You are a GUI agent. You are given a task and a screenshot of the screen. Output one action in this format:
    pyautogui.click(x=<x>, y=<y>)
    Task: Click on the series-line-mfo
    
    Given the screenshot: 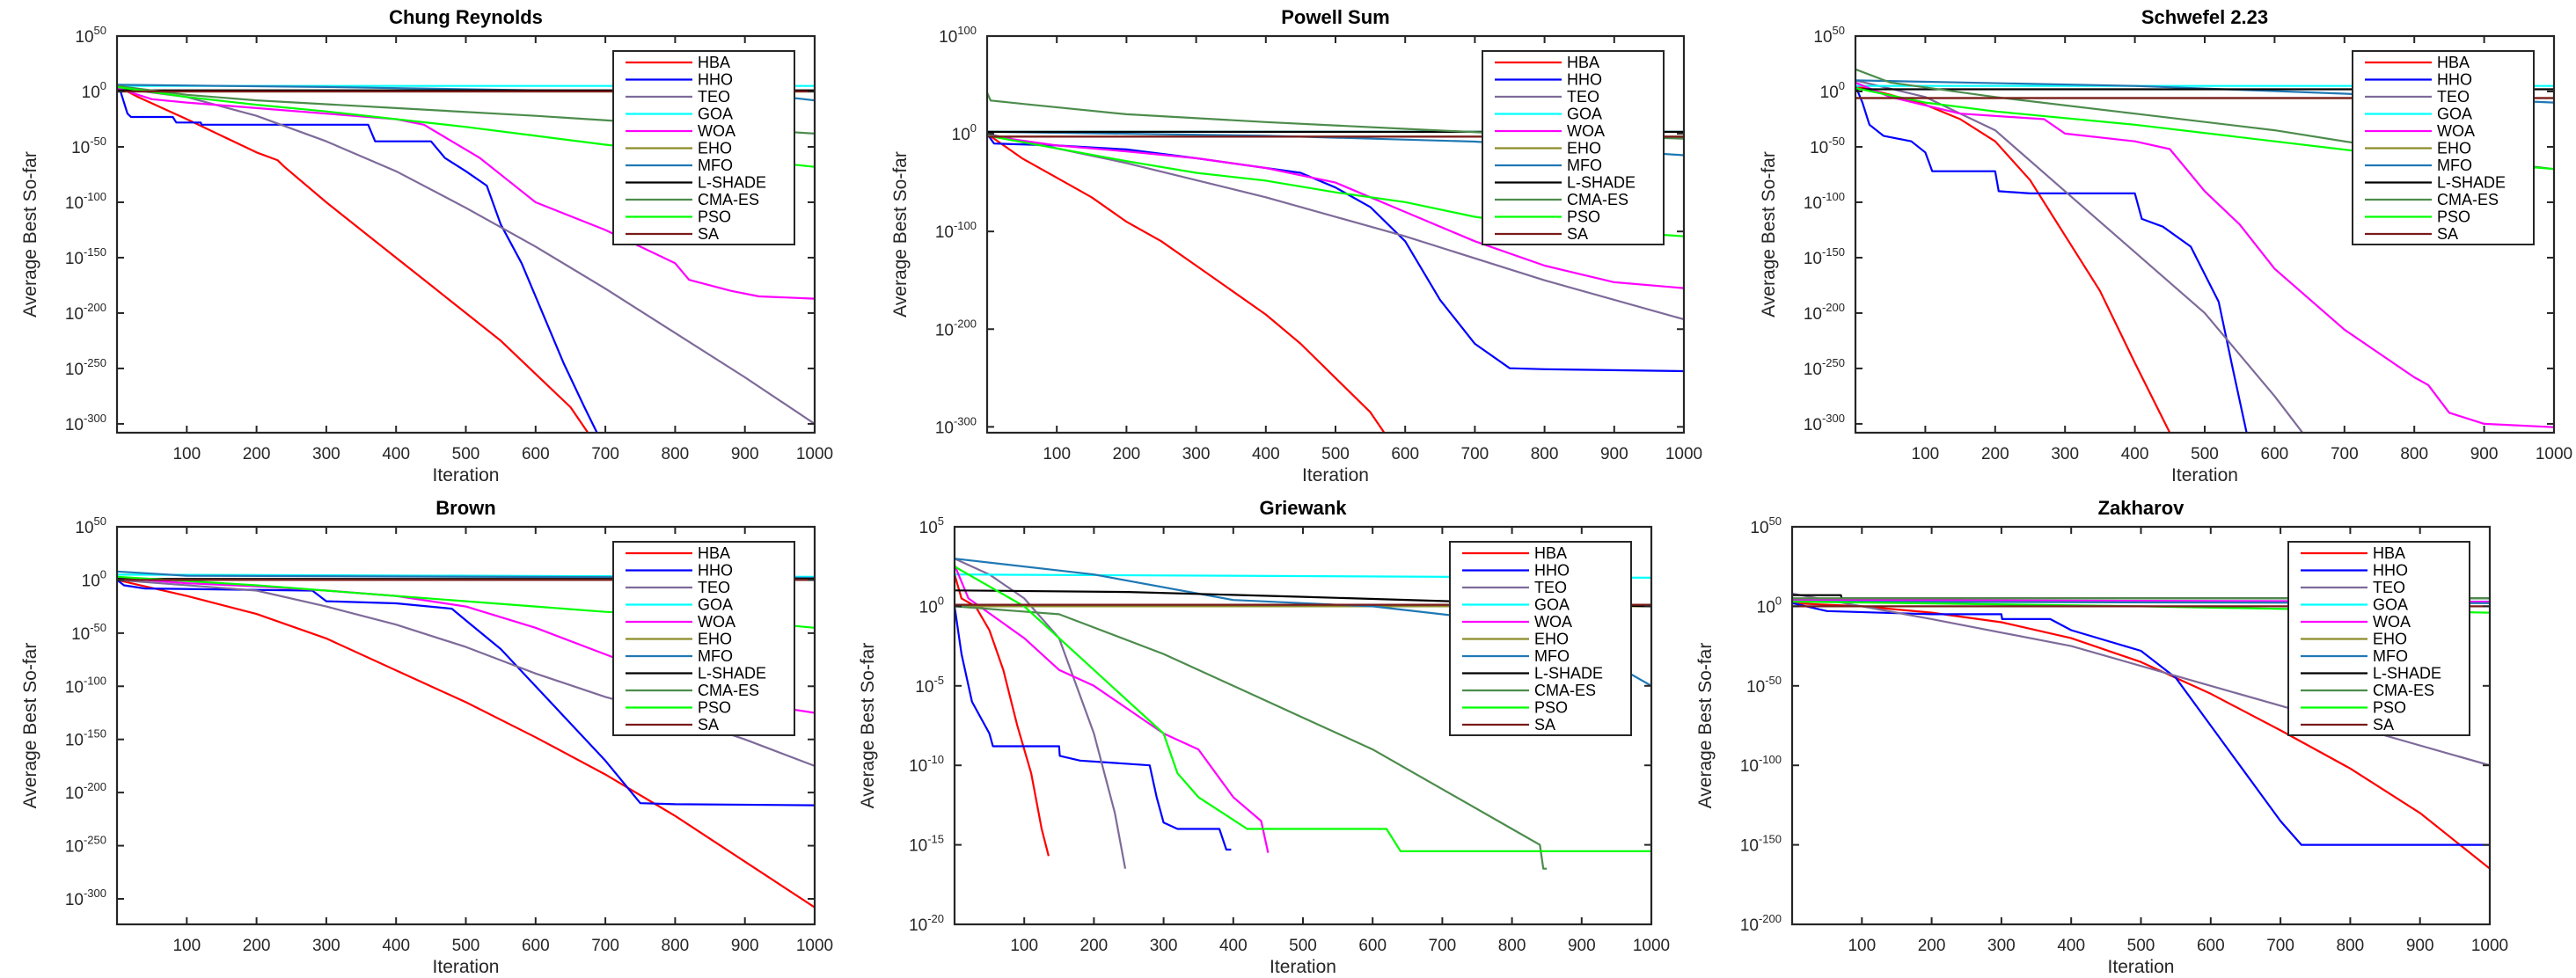 What is the action you would take?
    pyautogui.click(x=466, y=575)
    